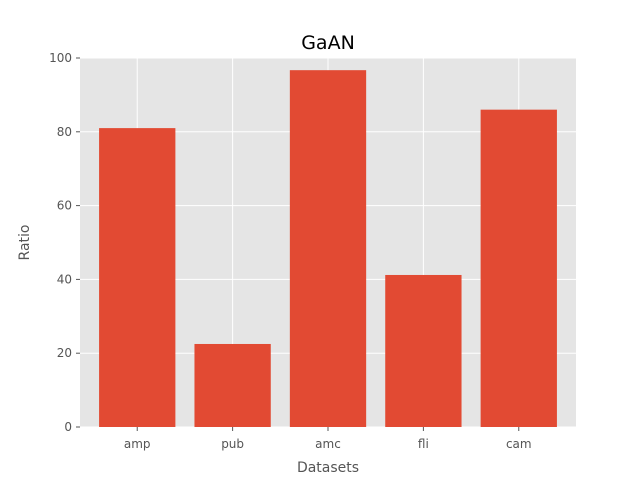 The height and width of the screenshot is (480, 640). I want to click on x-tick-label: amc, so click(328, 444).